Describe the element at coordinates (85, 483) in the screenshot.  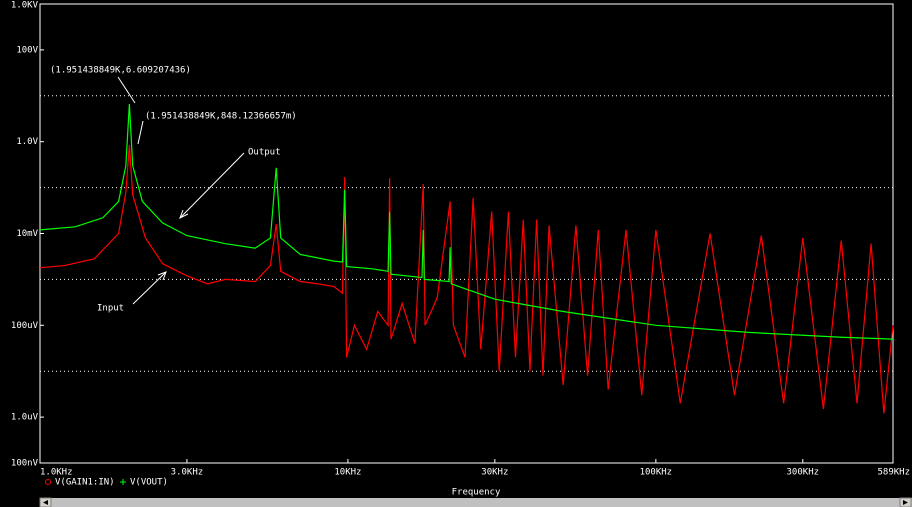
I see `legend-label: V(GAIN1:IN)` at that location.